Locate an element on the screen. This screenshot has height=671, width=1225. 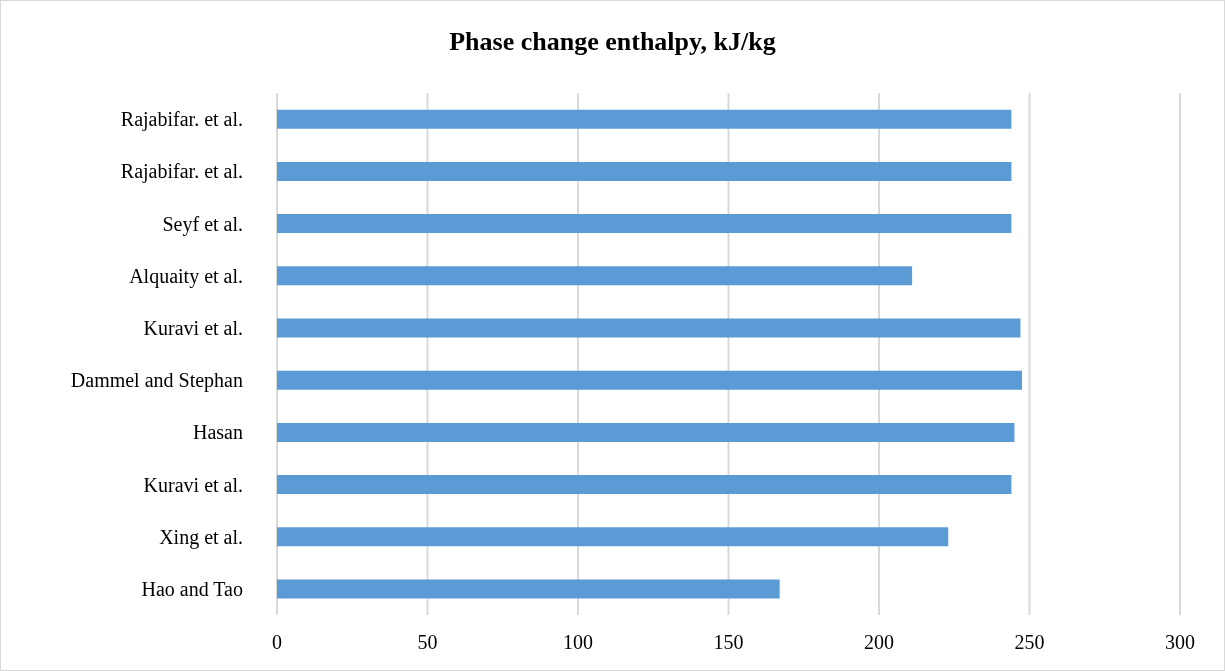
x-tick-label: 100 is located at coordinates (578, 642).